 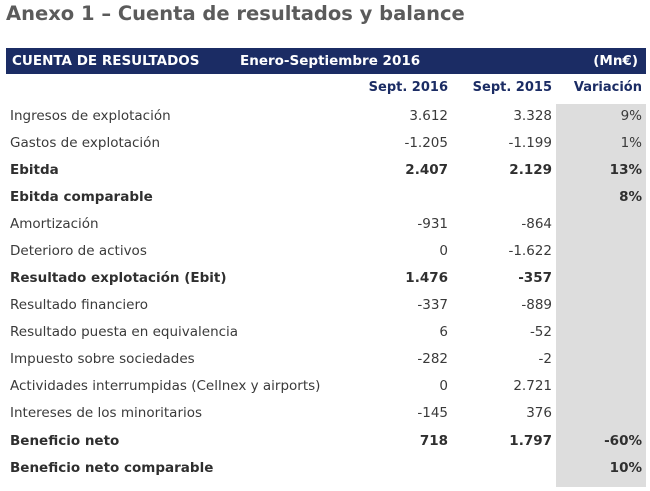 What do you see at coordinates (90, 116) in the screenshot?
I see `row-label: Ingresos de explotación` at bounding box center [90, 116].